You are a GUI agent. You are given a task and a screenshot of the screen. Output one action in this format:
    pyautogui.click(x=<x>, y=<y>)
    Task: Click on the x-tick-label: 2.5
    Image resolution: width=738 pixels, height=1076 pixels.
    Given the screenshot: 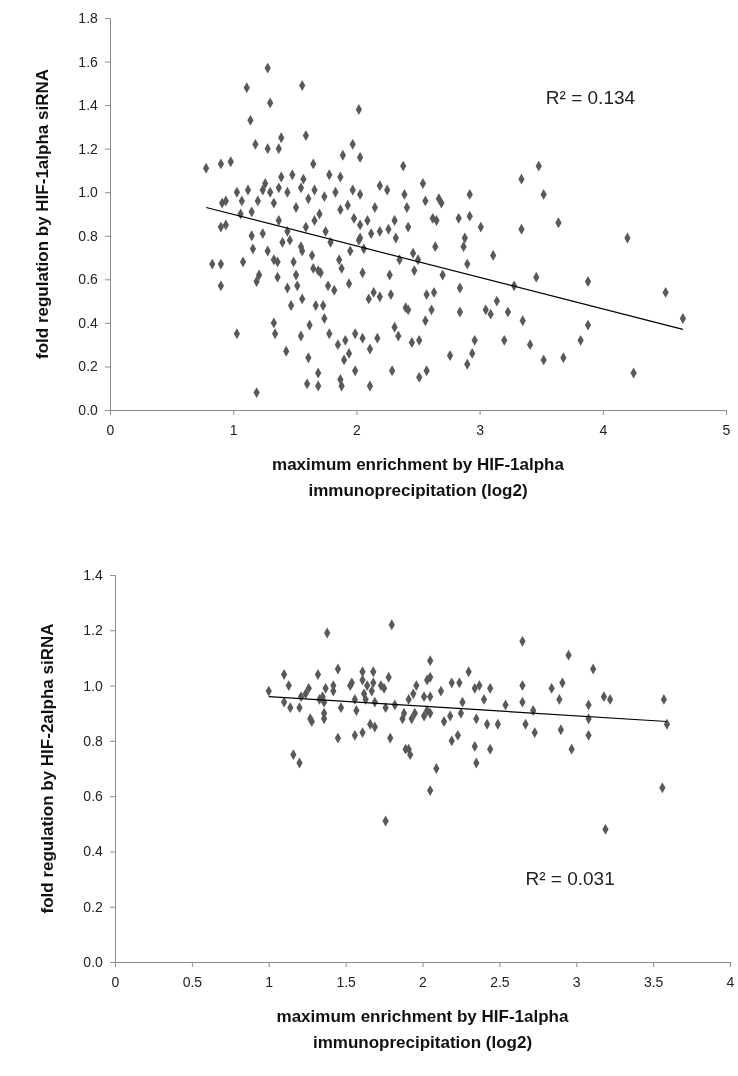 What is the action you would take?
    pyautogui.click(x=500, y=981)
    